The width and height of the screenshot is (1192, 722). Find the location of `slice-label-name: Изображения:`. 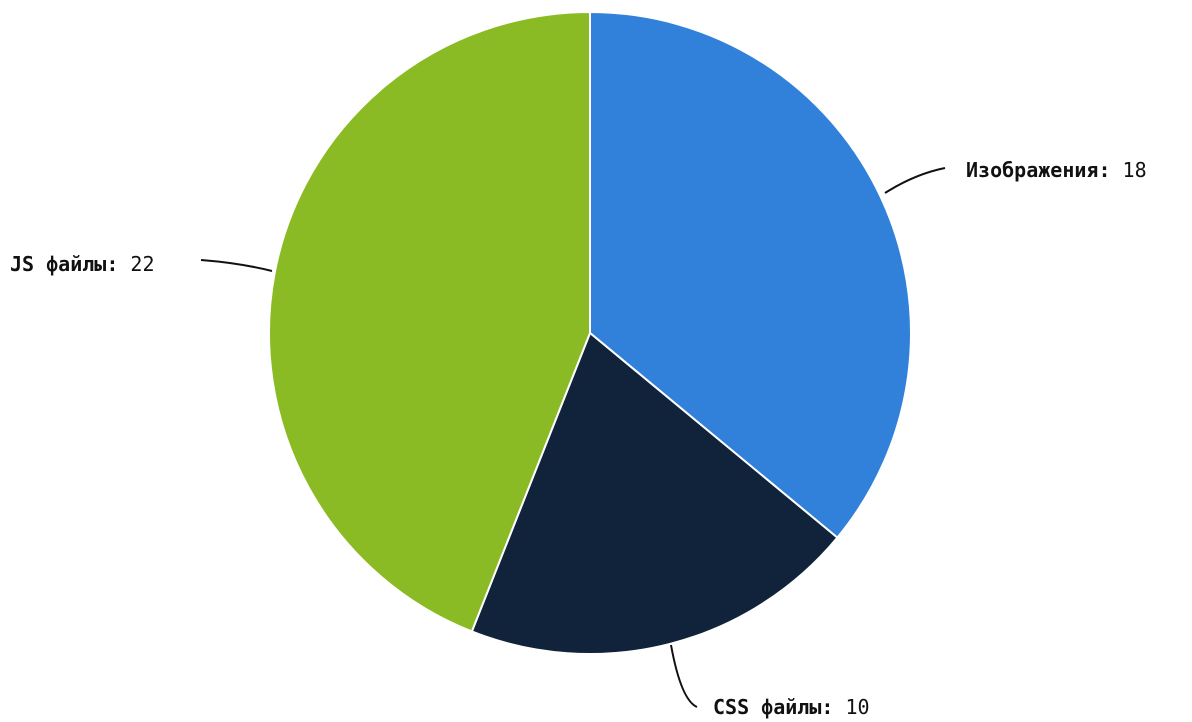

slice-label-name: Изображения: is located at coordinates (1038, 170).